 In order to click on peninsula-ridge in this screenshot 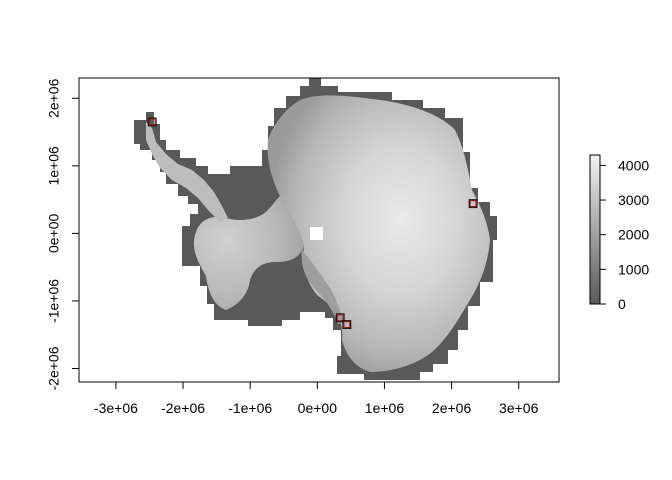, I will do `click(187, 172)`.